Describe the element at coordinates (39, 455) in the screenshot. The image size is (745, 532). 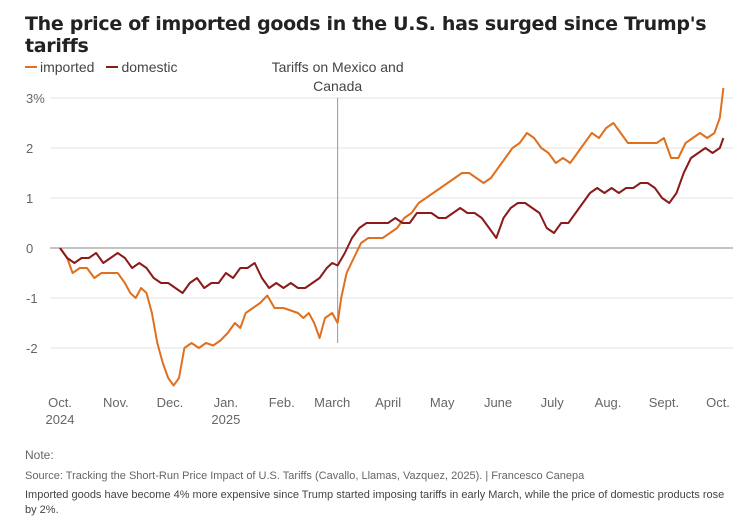
I see `footer-note: Note:` at that location.